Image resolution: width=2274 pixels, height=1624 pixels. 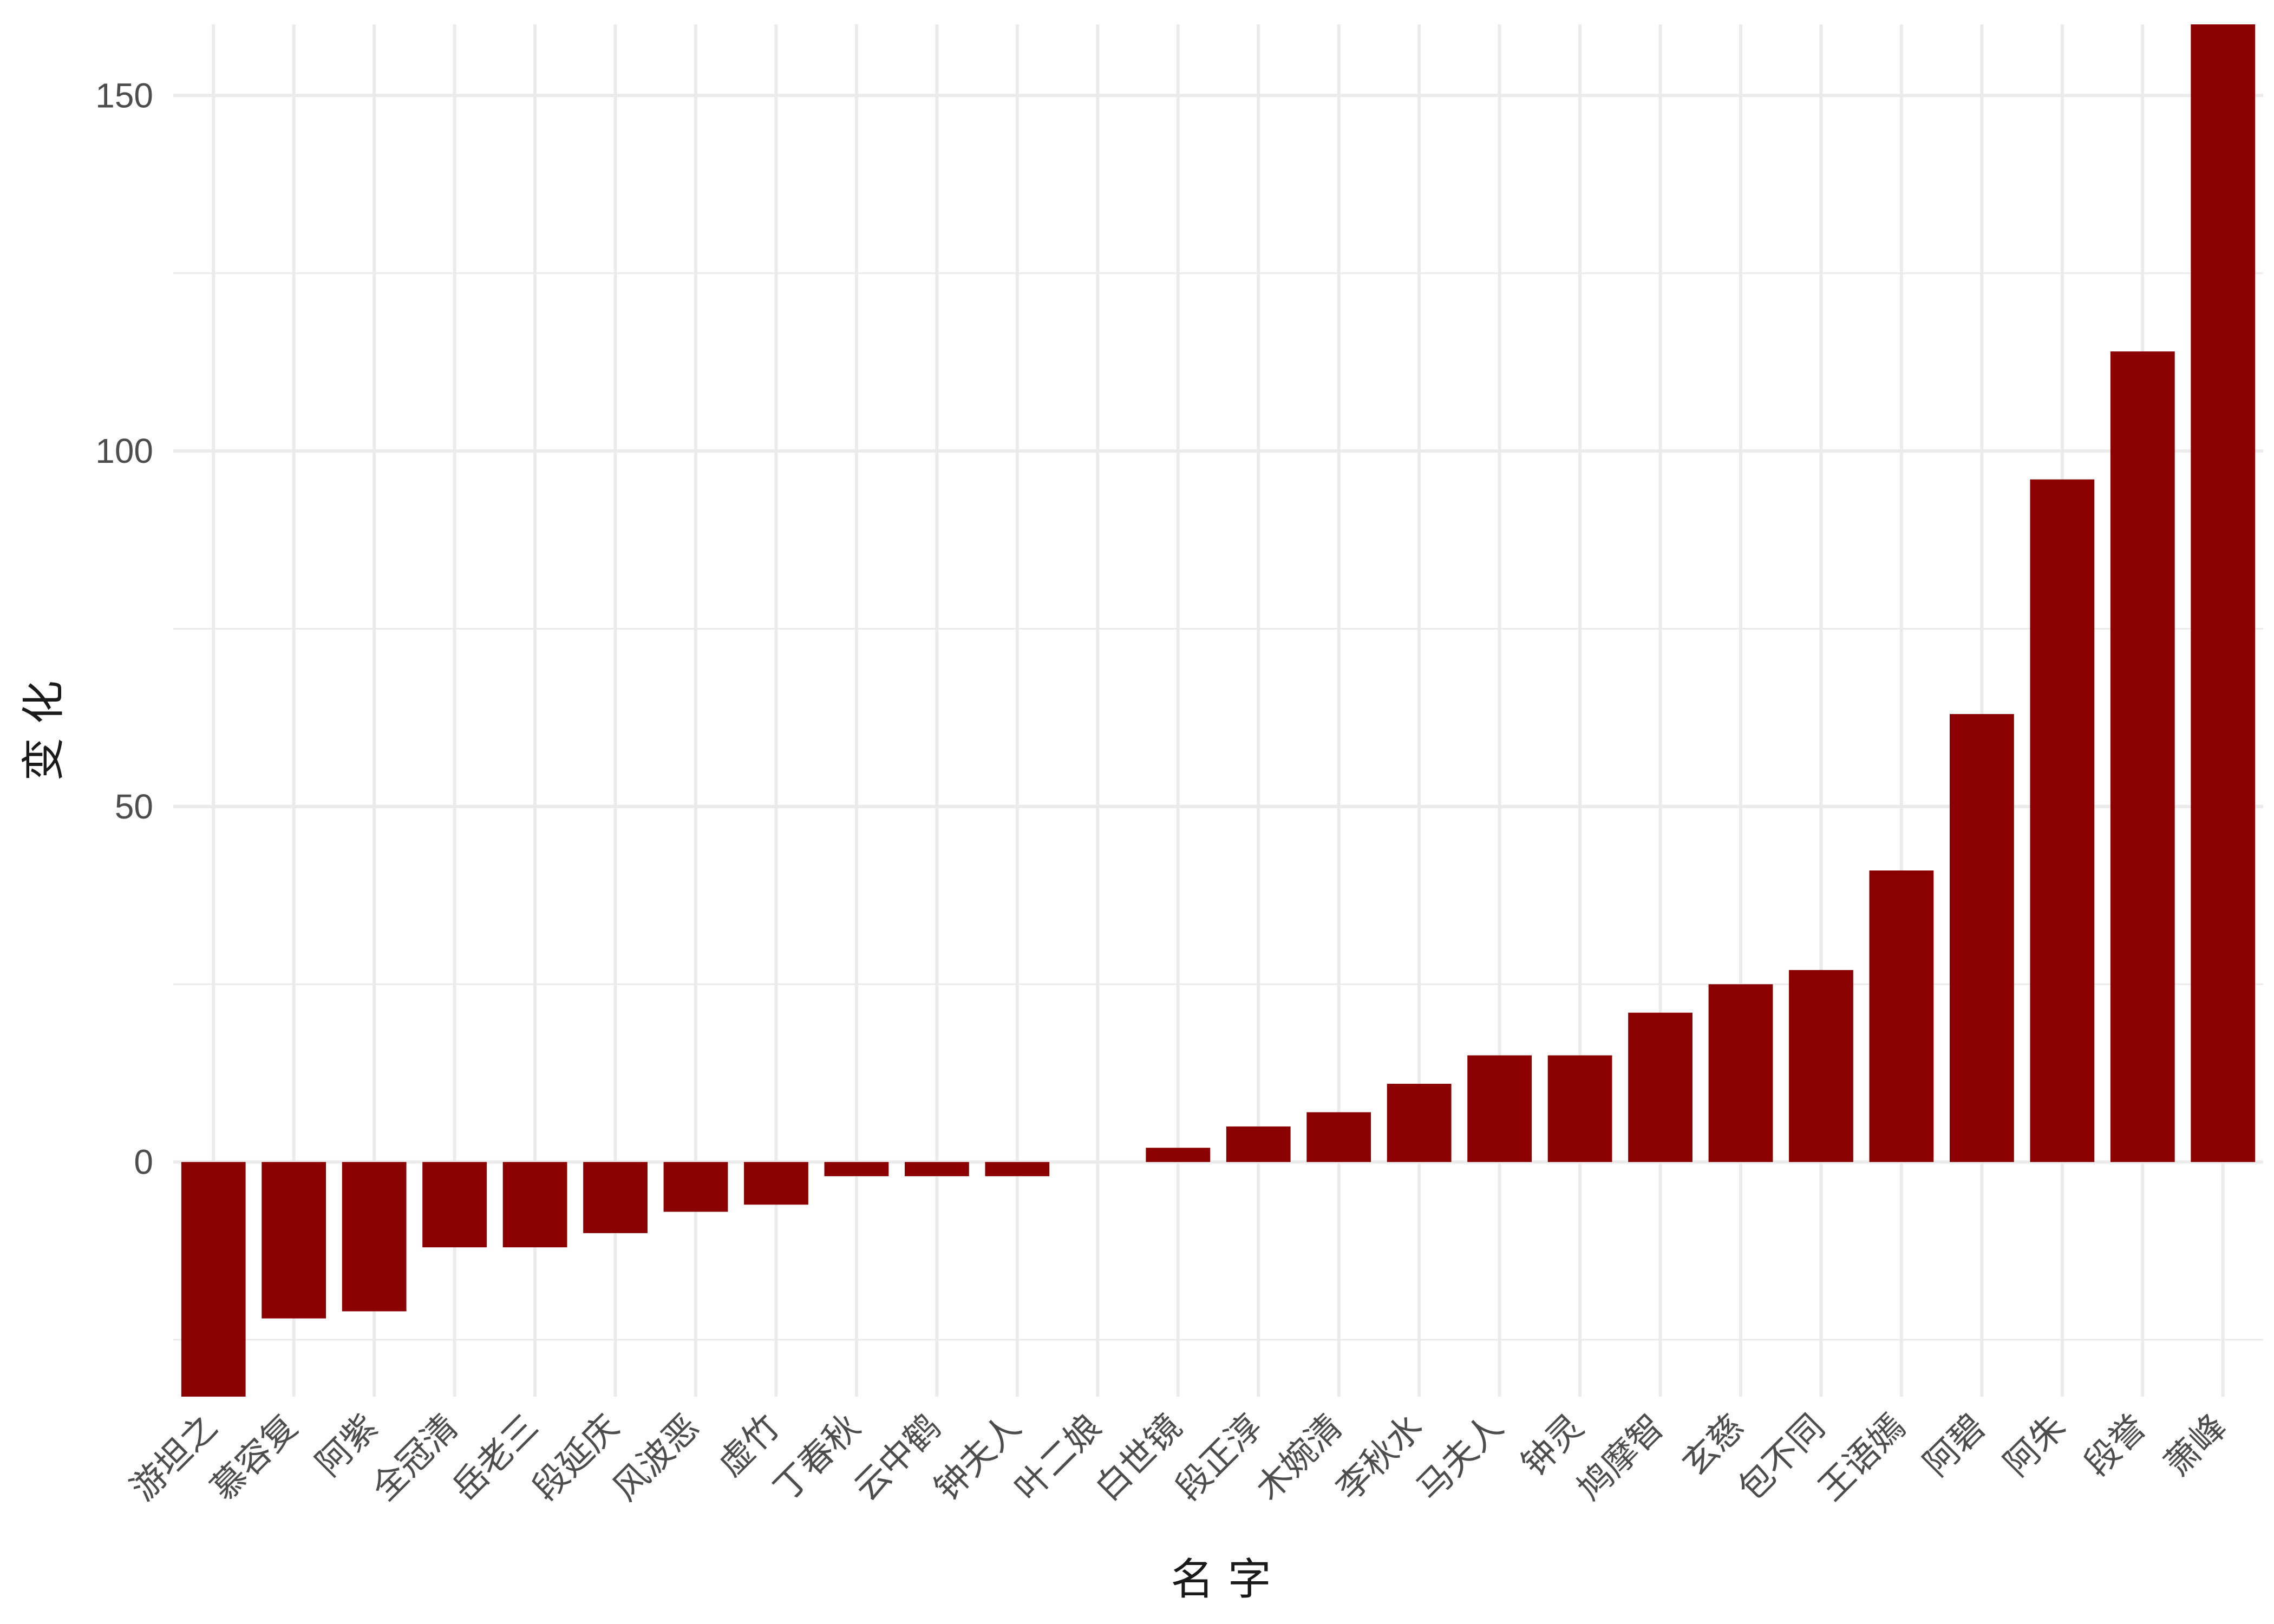 What do you see at coordinates (1955, 1445) in the screenshot?
I see `x-tick-label: 阿碧` at bounding box center [1955, 1445].